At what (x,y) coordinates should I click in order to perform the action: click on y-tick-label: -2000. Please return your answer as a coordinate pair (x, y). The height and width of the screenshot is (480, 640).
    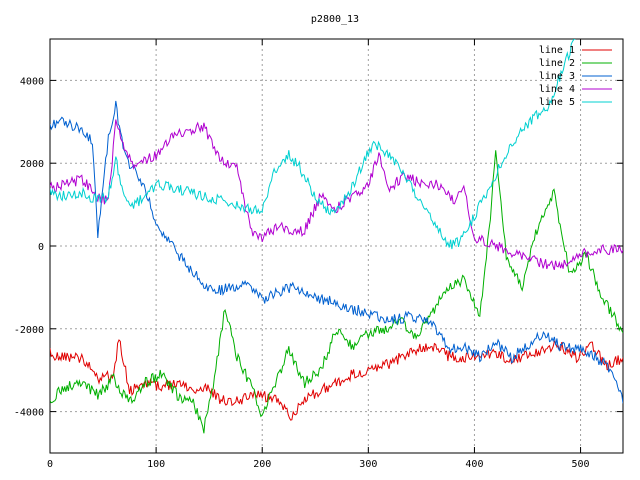
    Looking at the image, I should click on (29, 330).